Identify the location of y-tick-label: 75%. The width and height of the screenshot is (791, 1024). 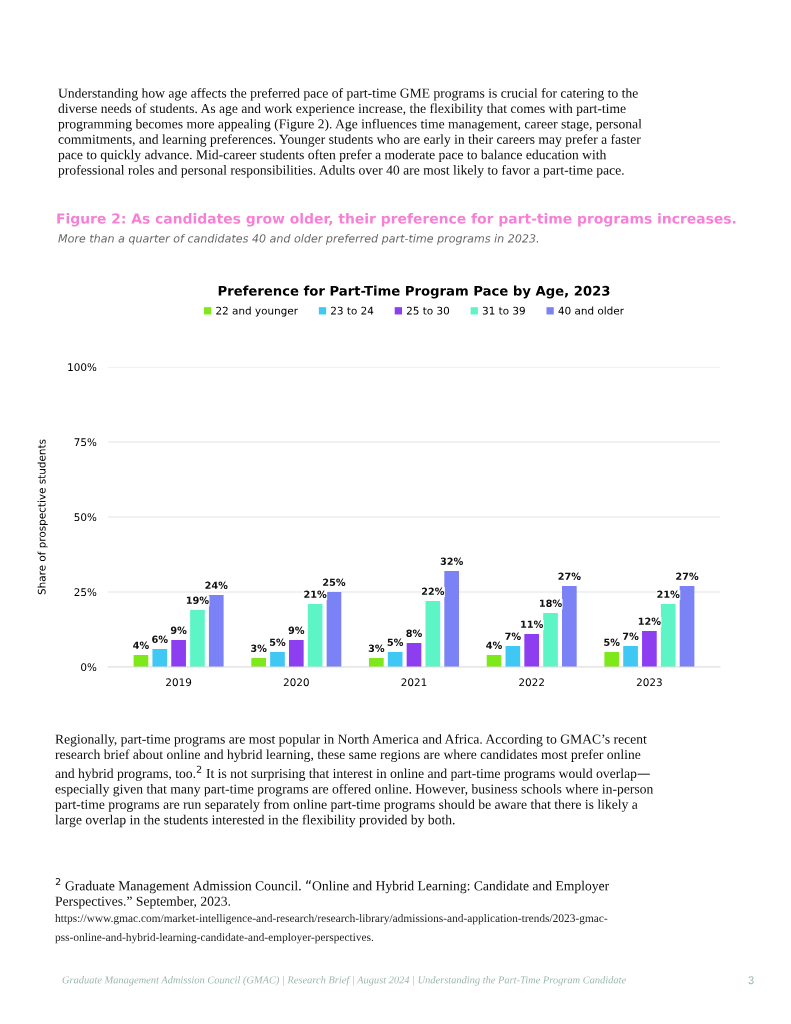
(85, 442).